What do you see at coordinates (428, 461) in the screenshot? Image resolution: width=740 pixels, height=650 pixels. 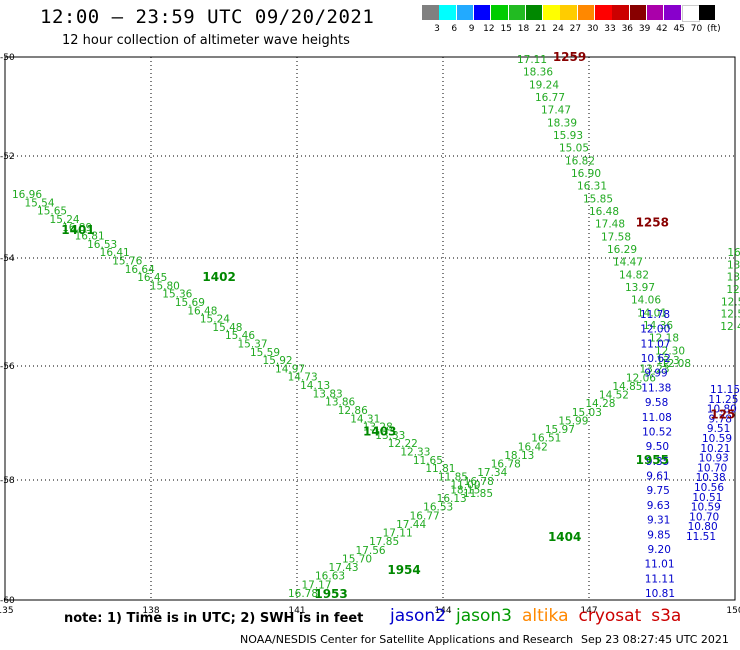 I see `wave-height-label: 11.65` at bounding box center [428, 461].